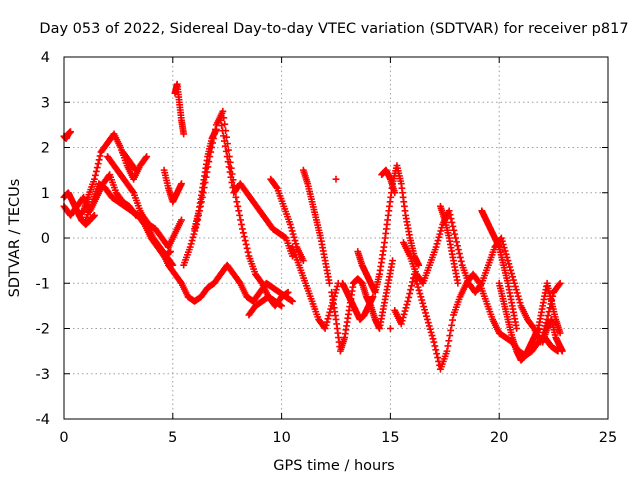  Describe the element at coordinates (43, 284) in the screenshot. I see `y-tick-label: -1` at that location.